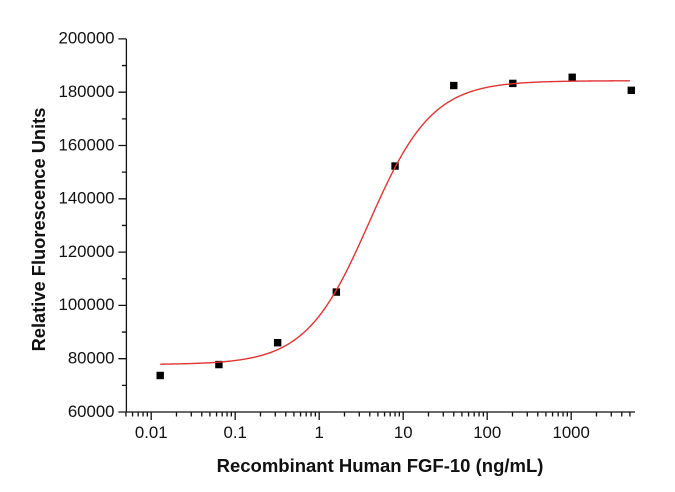 Image resolution: width=675 pixels, height=492 pixels. I want to click on svg-text: 100000, so click(87, 304).